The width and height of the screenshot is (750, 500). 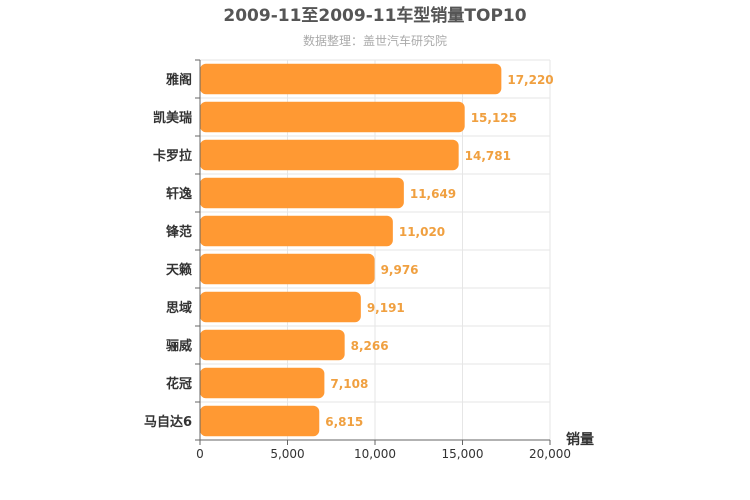 I want to click on x-tick-label: 20,000, so click(x=550, y=454).